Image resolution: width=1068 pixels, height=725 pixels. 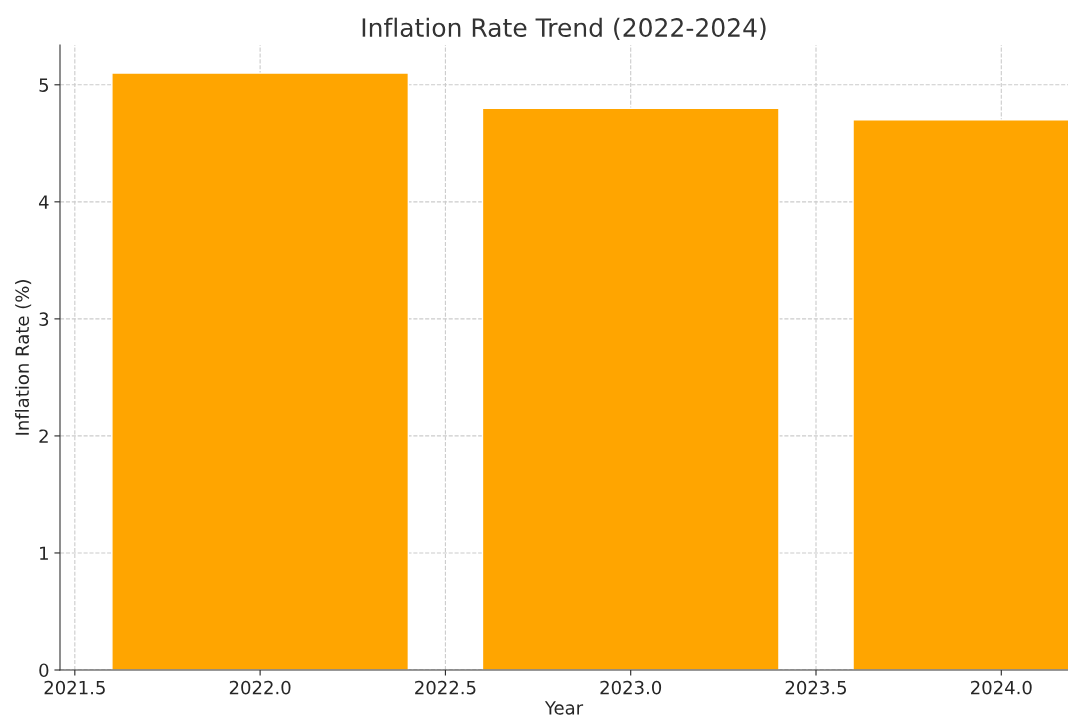 I want to click on y-tick-label: 1, so click(x=44, y=553).